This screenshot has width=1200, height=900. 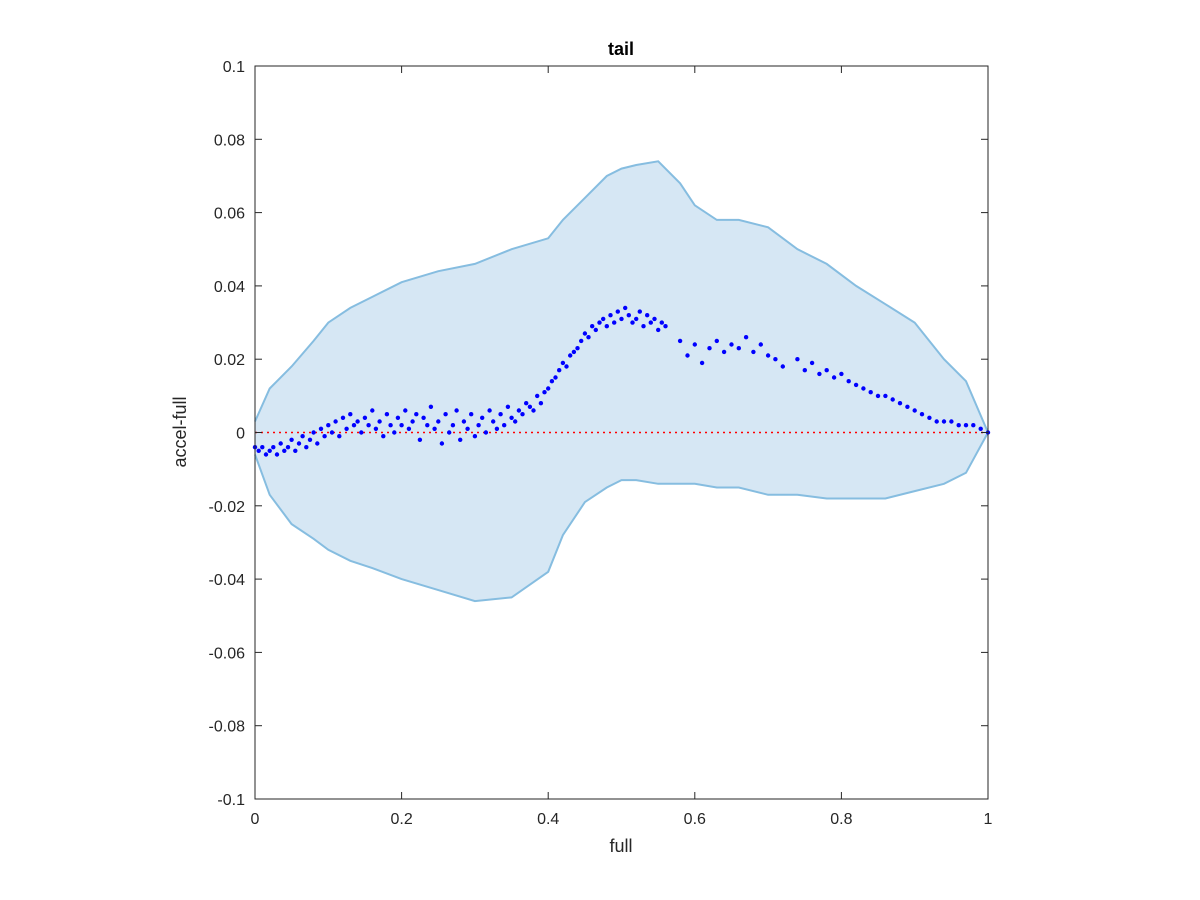 I want to click on x-tick-label: 0.6, so click(x=695, y=819).